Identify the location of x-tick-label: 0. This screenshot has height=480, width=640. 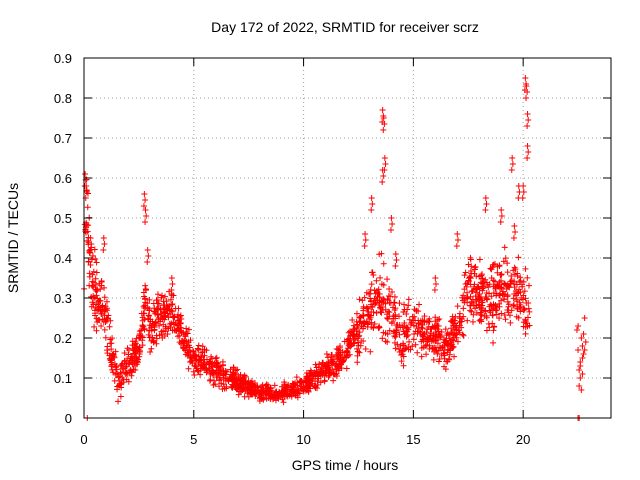
(83, 439).